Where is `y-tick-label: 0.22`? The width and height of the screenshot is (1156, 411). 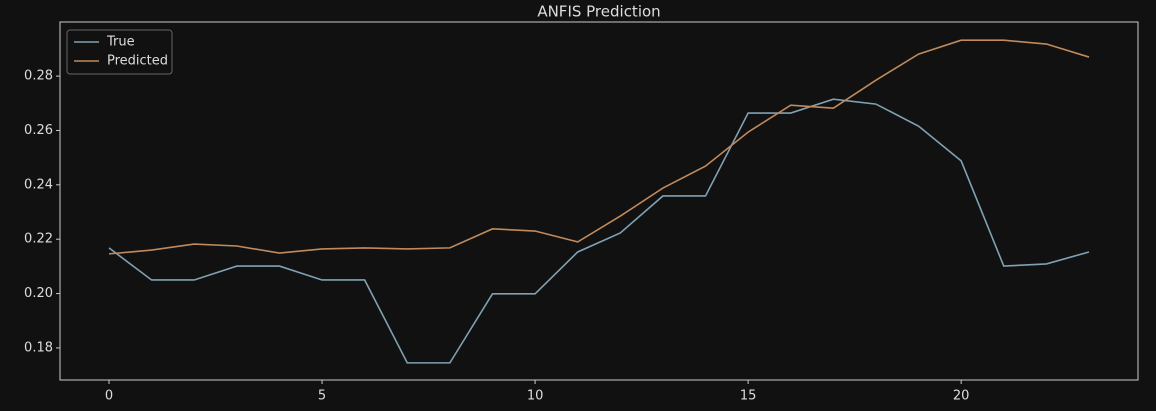
y-tick-label: 0.22 is located at coordinates (38, 239).